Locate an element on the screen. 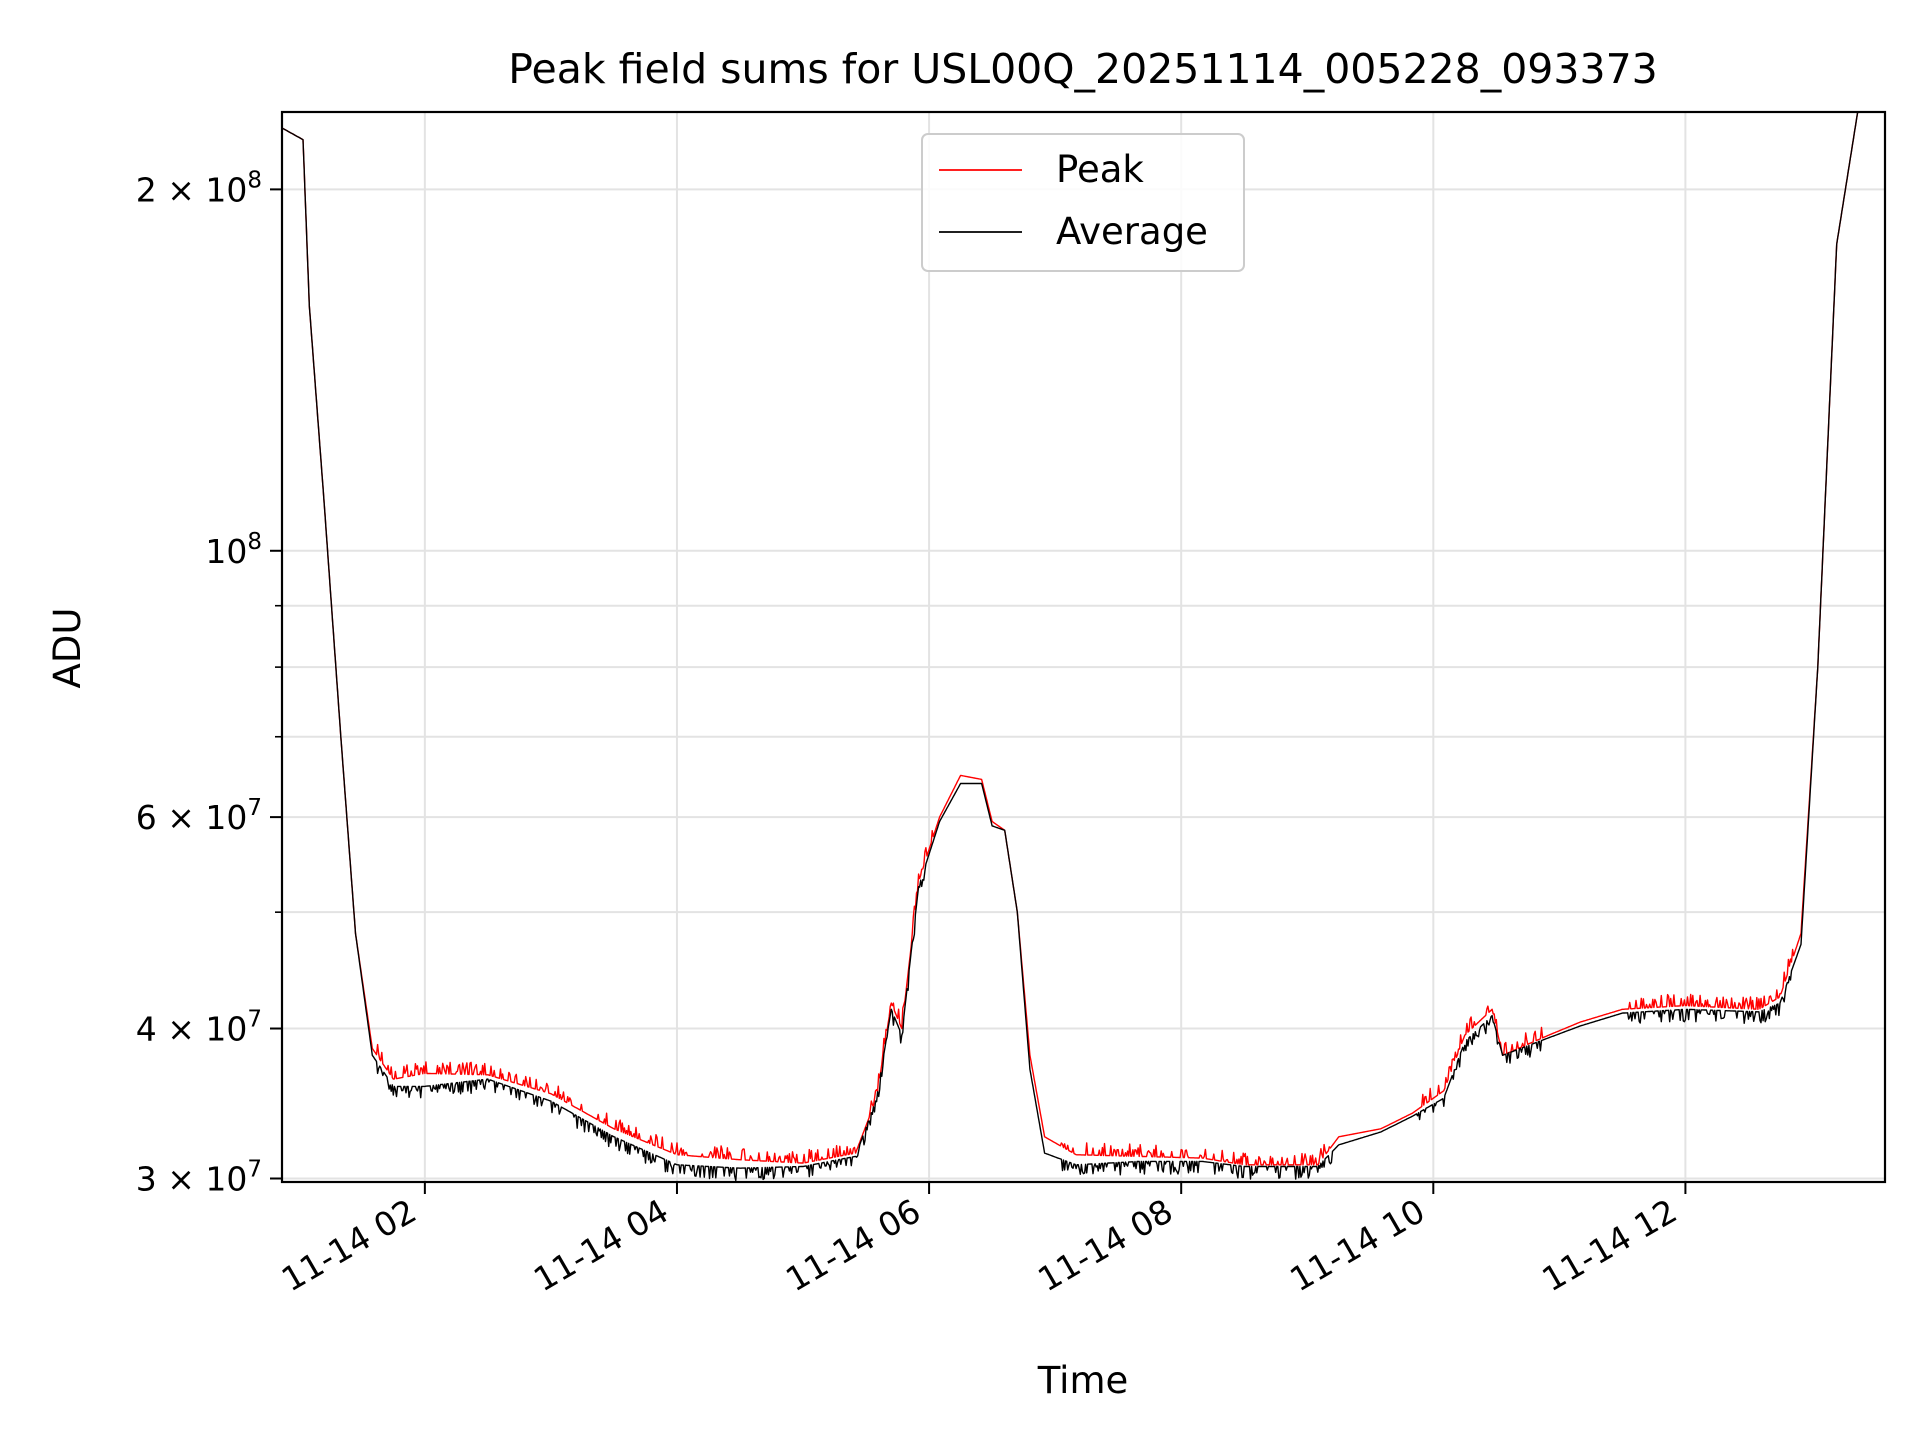 The height and width of the screenshot is (1440, 1920). y-axis-label: ADU is located at coordinates (67, 648).